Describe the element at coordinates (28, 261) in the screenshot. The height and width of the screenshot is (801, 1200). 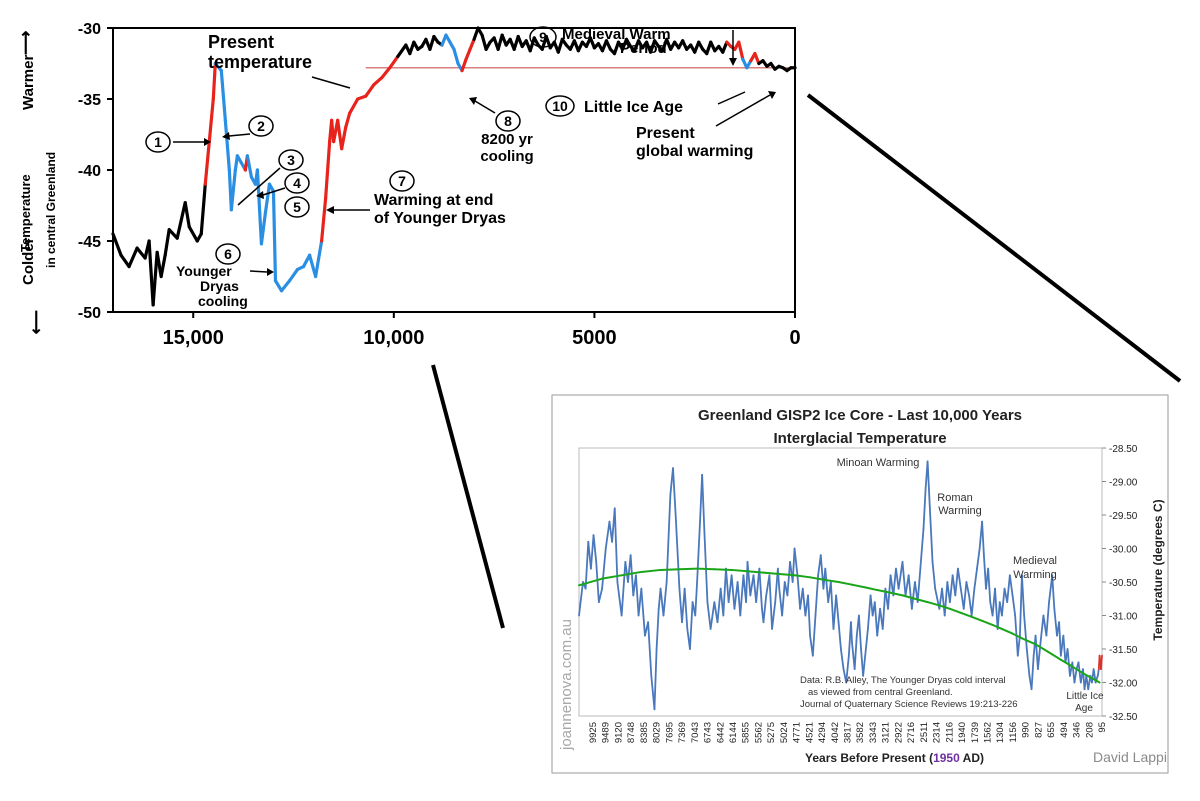
I see `y-label-colder: Colder` at that location.